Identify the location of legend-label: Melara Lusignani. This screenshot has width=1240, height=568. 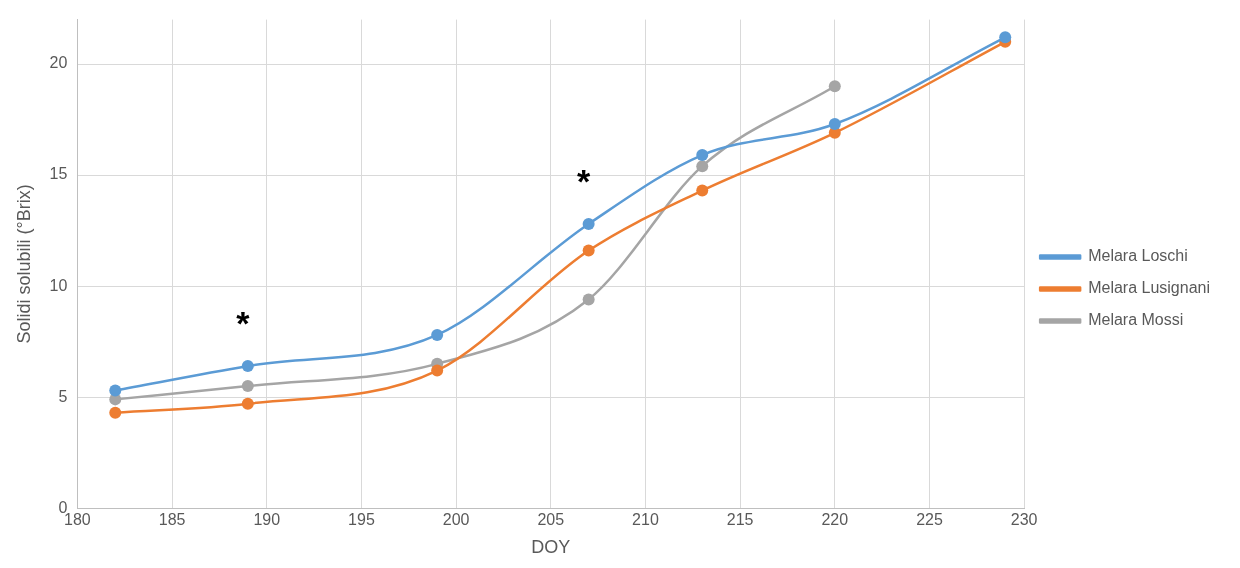
(1149, 288).